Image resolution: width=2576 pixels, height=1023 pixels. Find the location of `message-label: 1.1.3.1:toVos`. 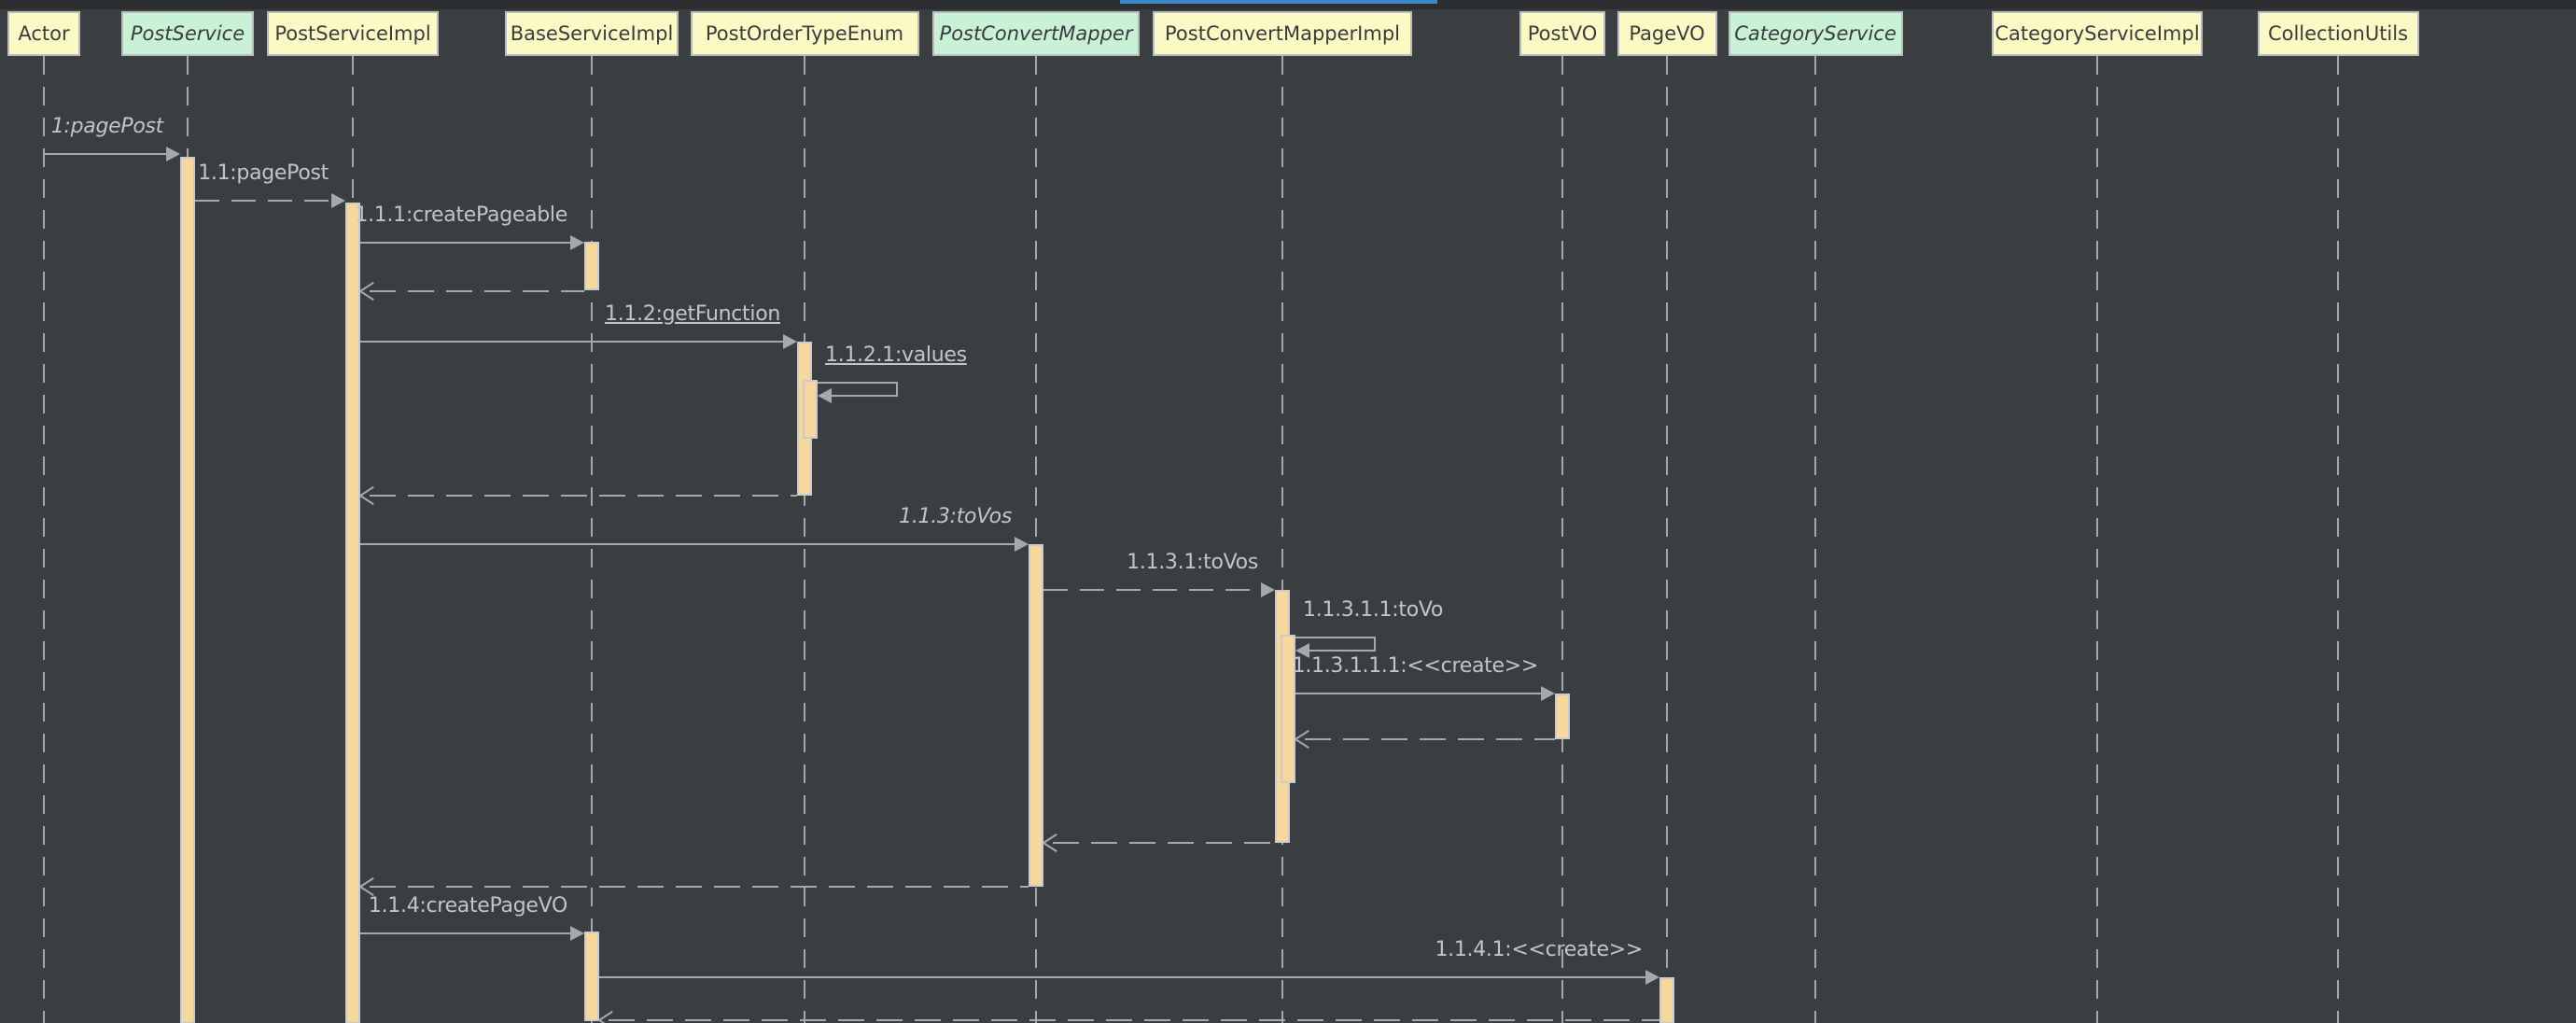

message-label: 1.1.3.1:toVos is located at coordinates (1192, 562).